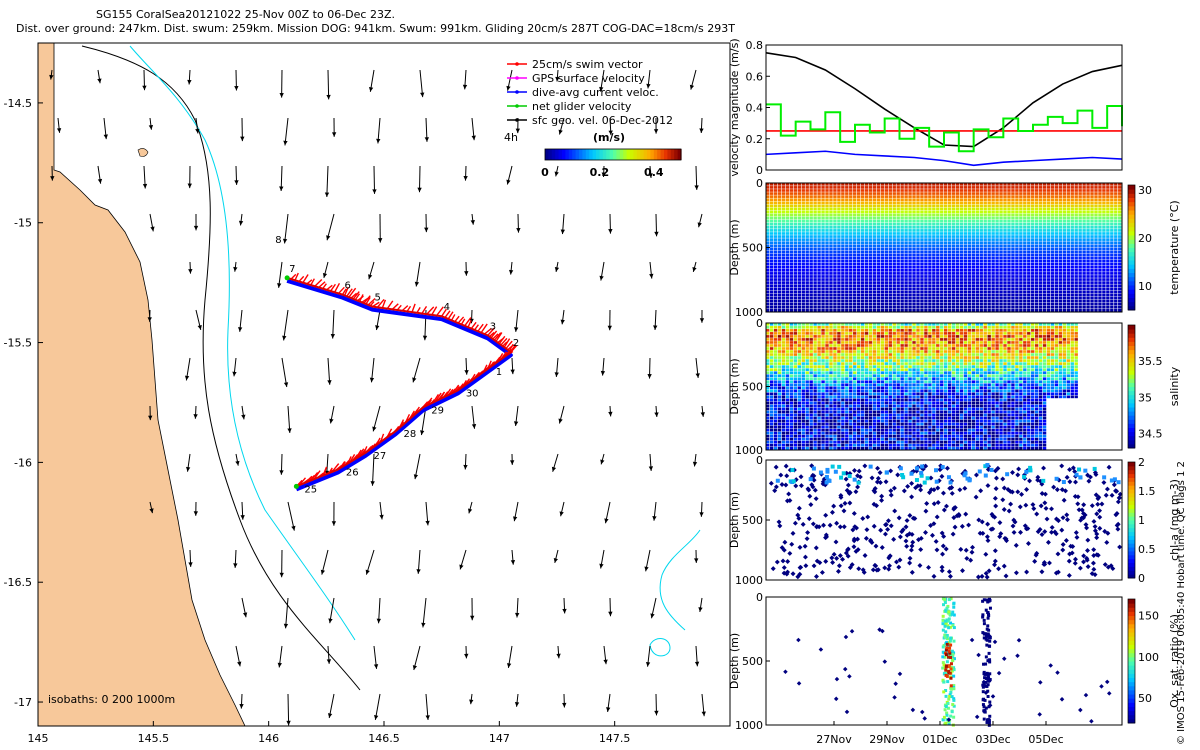  Describe the element at coordinates (1131, 266) in the screenshot. I see `colorbar-cell` at that location.